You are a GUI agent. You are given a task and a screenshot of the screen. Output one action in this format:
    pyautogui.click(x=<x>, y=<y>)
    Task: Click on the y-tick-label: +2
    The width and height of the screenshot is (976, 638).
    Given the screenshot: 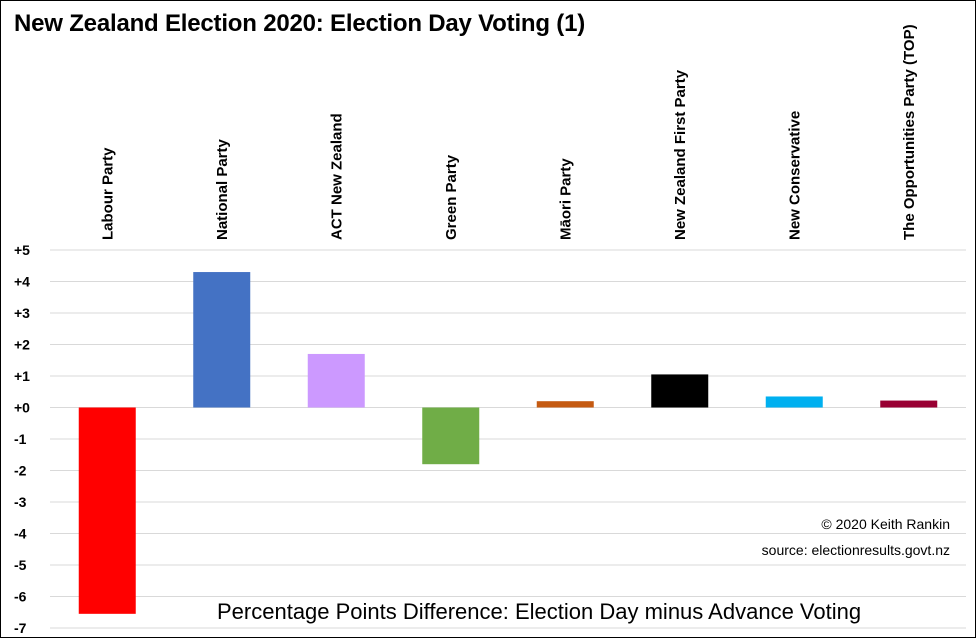 What is the action you would take?
    pyautogui.click(x=22, y=345)
    